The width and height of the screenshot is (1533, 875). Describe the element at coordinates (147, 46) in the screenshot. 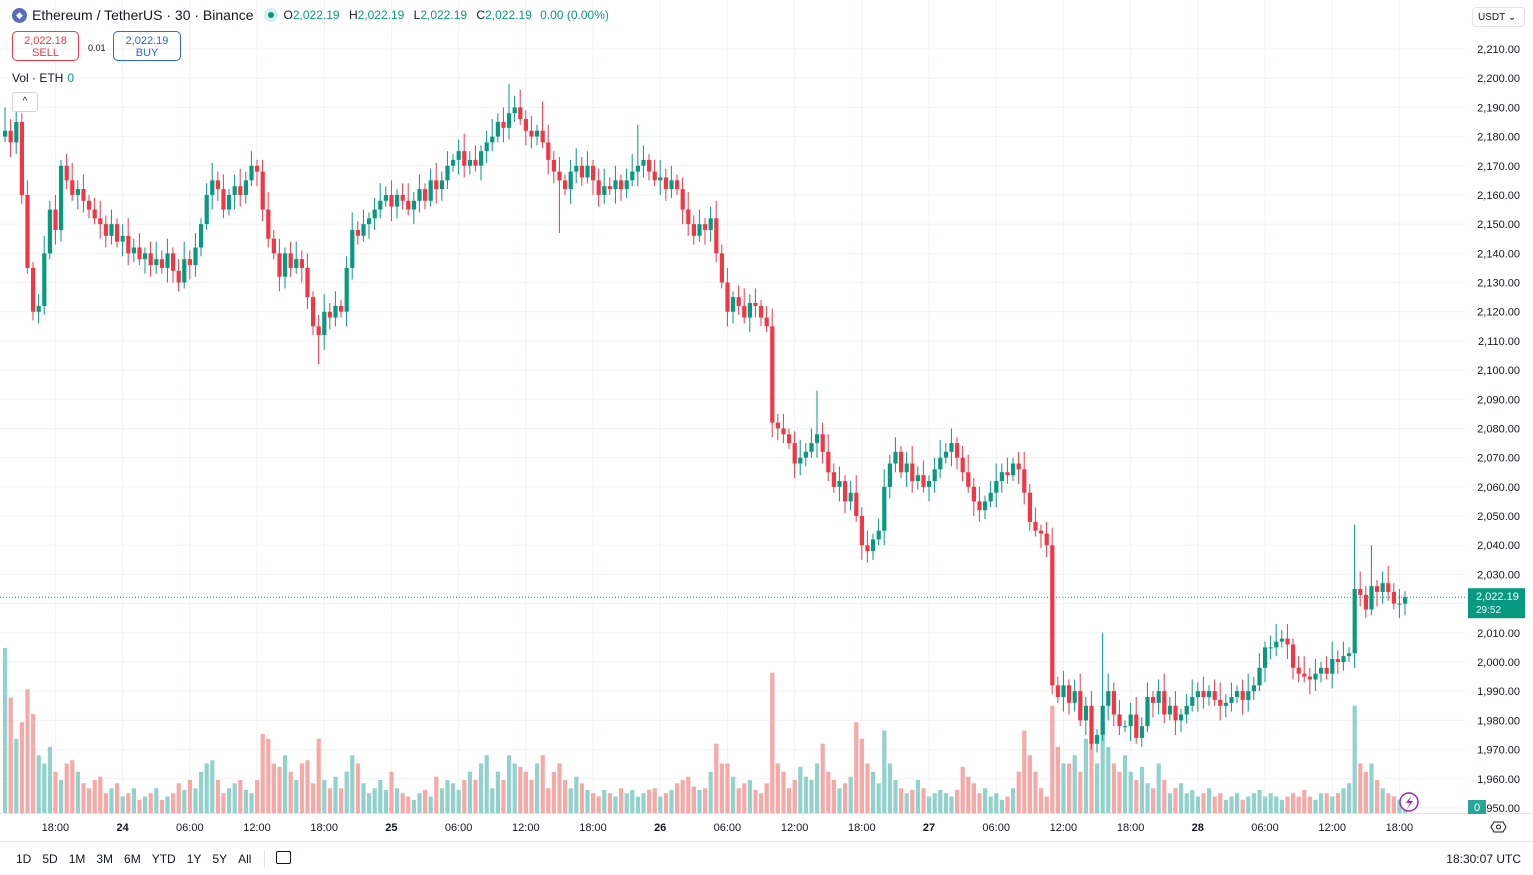

I see `buy-button: 2,022.19 BUY` at that location.